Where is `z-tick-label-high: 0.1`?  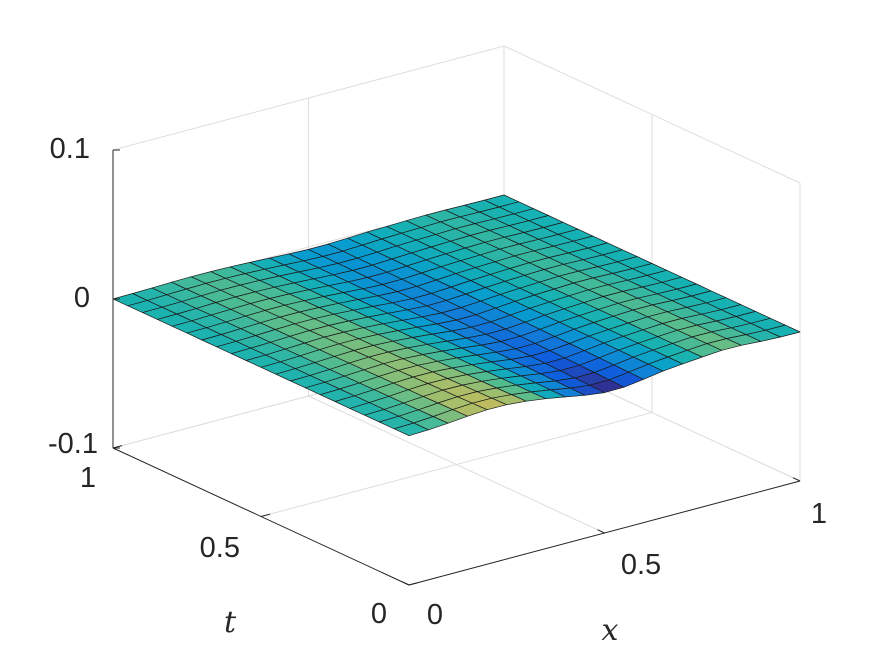 z-tick-label-high: 0.1 is located at coordinates (70, 149).